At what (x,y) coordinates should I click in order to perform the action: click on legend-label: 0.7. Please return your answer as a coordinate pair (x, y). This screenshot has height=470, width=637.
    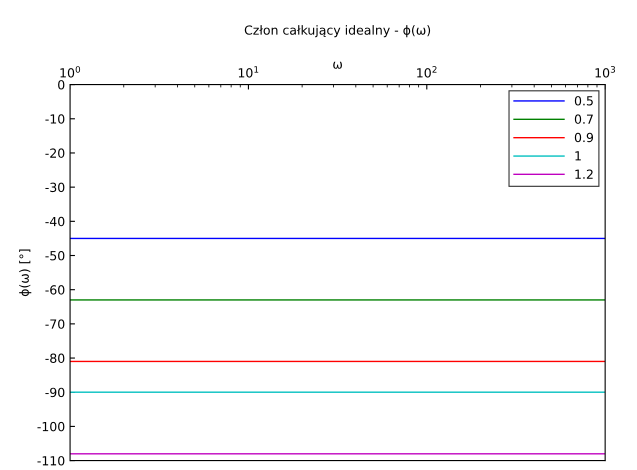
    Looking at the image, I should click on (583, 119).